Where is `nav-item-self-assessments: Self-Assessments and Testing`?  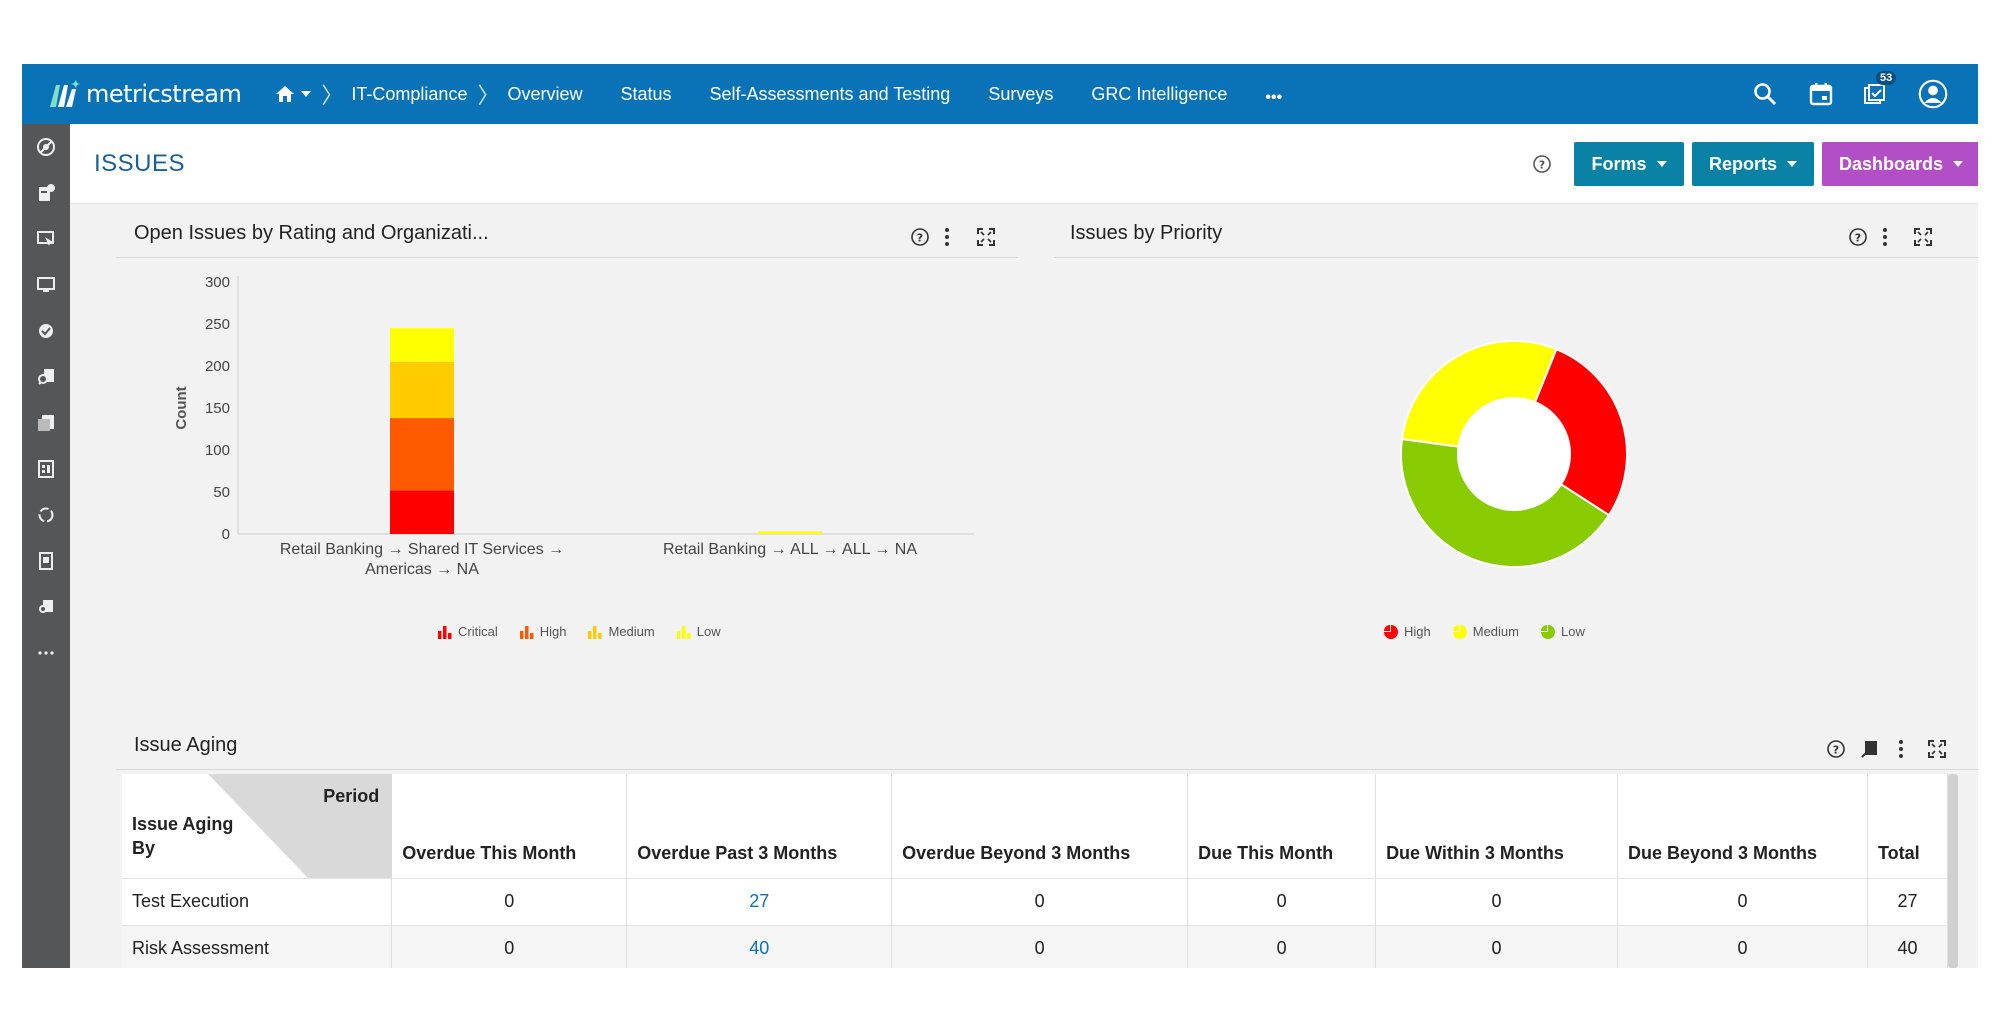
nav-item-self-assessments: Self-Assessments and Testing is located at coordinates (830, 93).